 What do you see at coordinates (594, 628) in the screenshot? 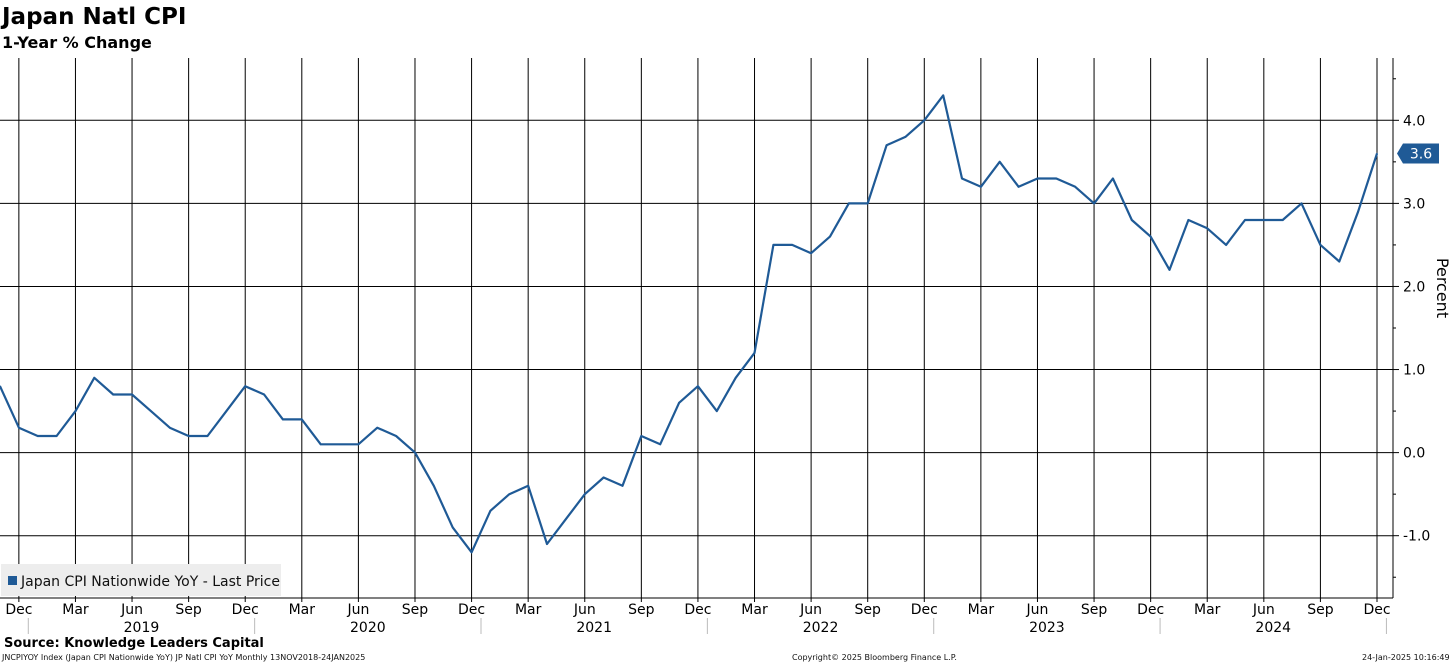
I see `x-year-label: 2021` at bounding box center [594, 628].